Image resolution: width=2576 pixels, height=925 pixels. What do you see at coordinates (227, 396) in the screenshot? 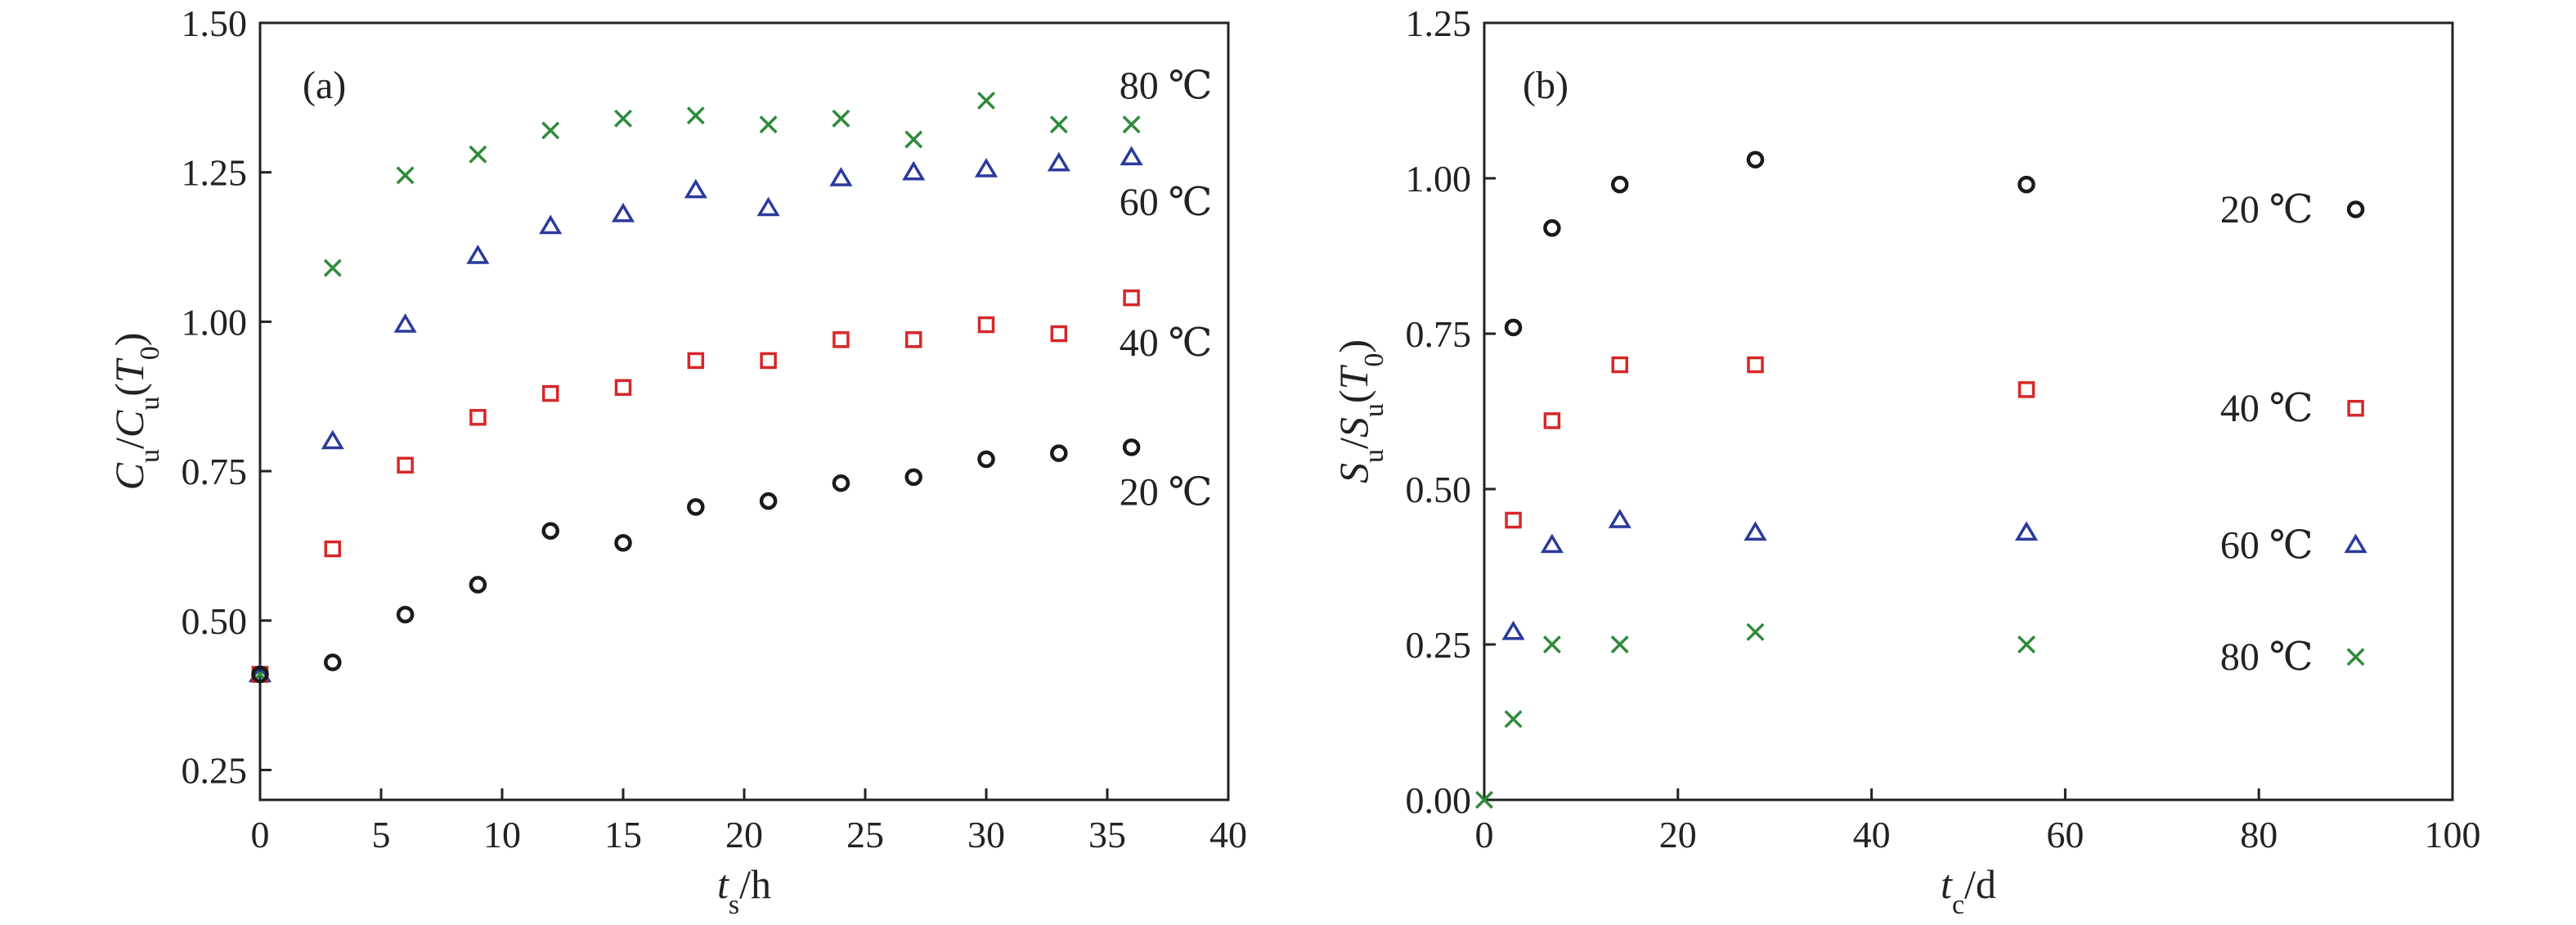
I see `panel-a-yticks: 0.25 0.50 0.75 1.00 1.25 1.50` at bounding box center [227, 396].